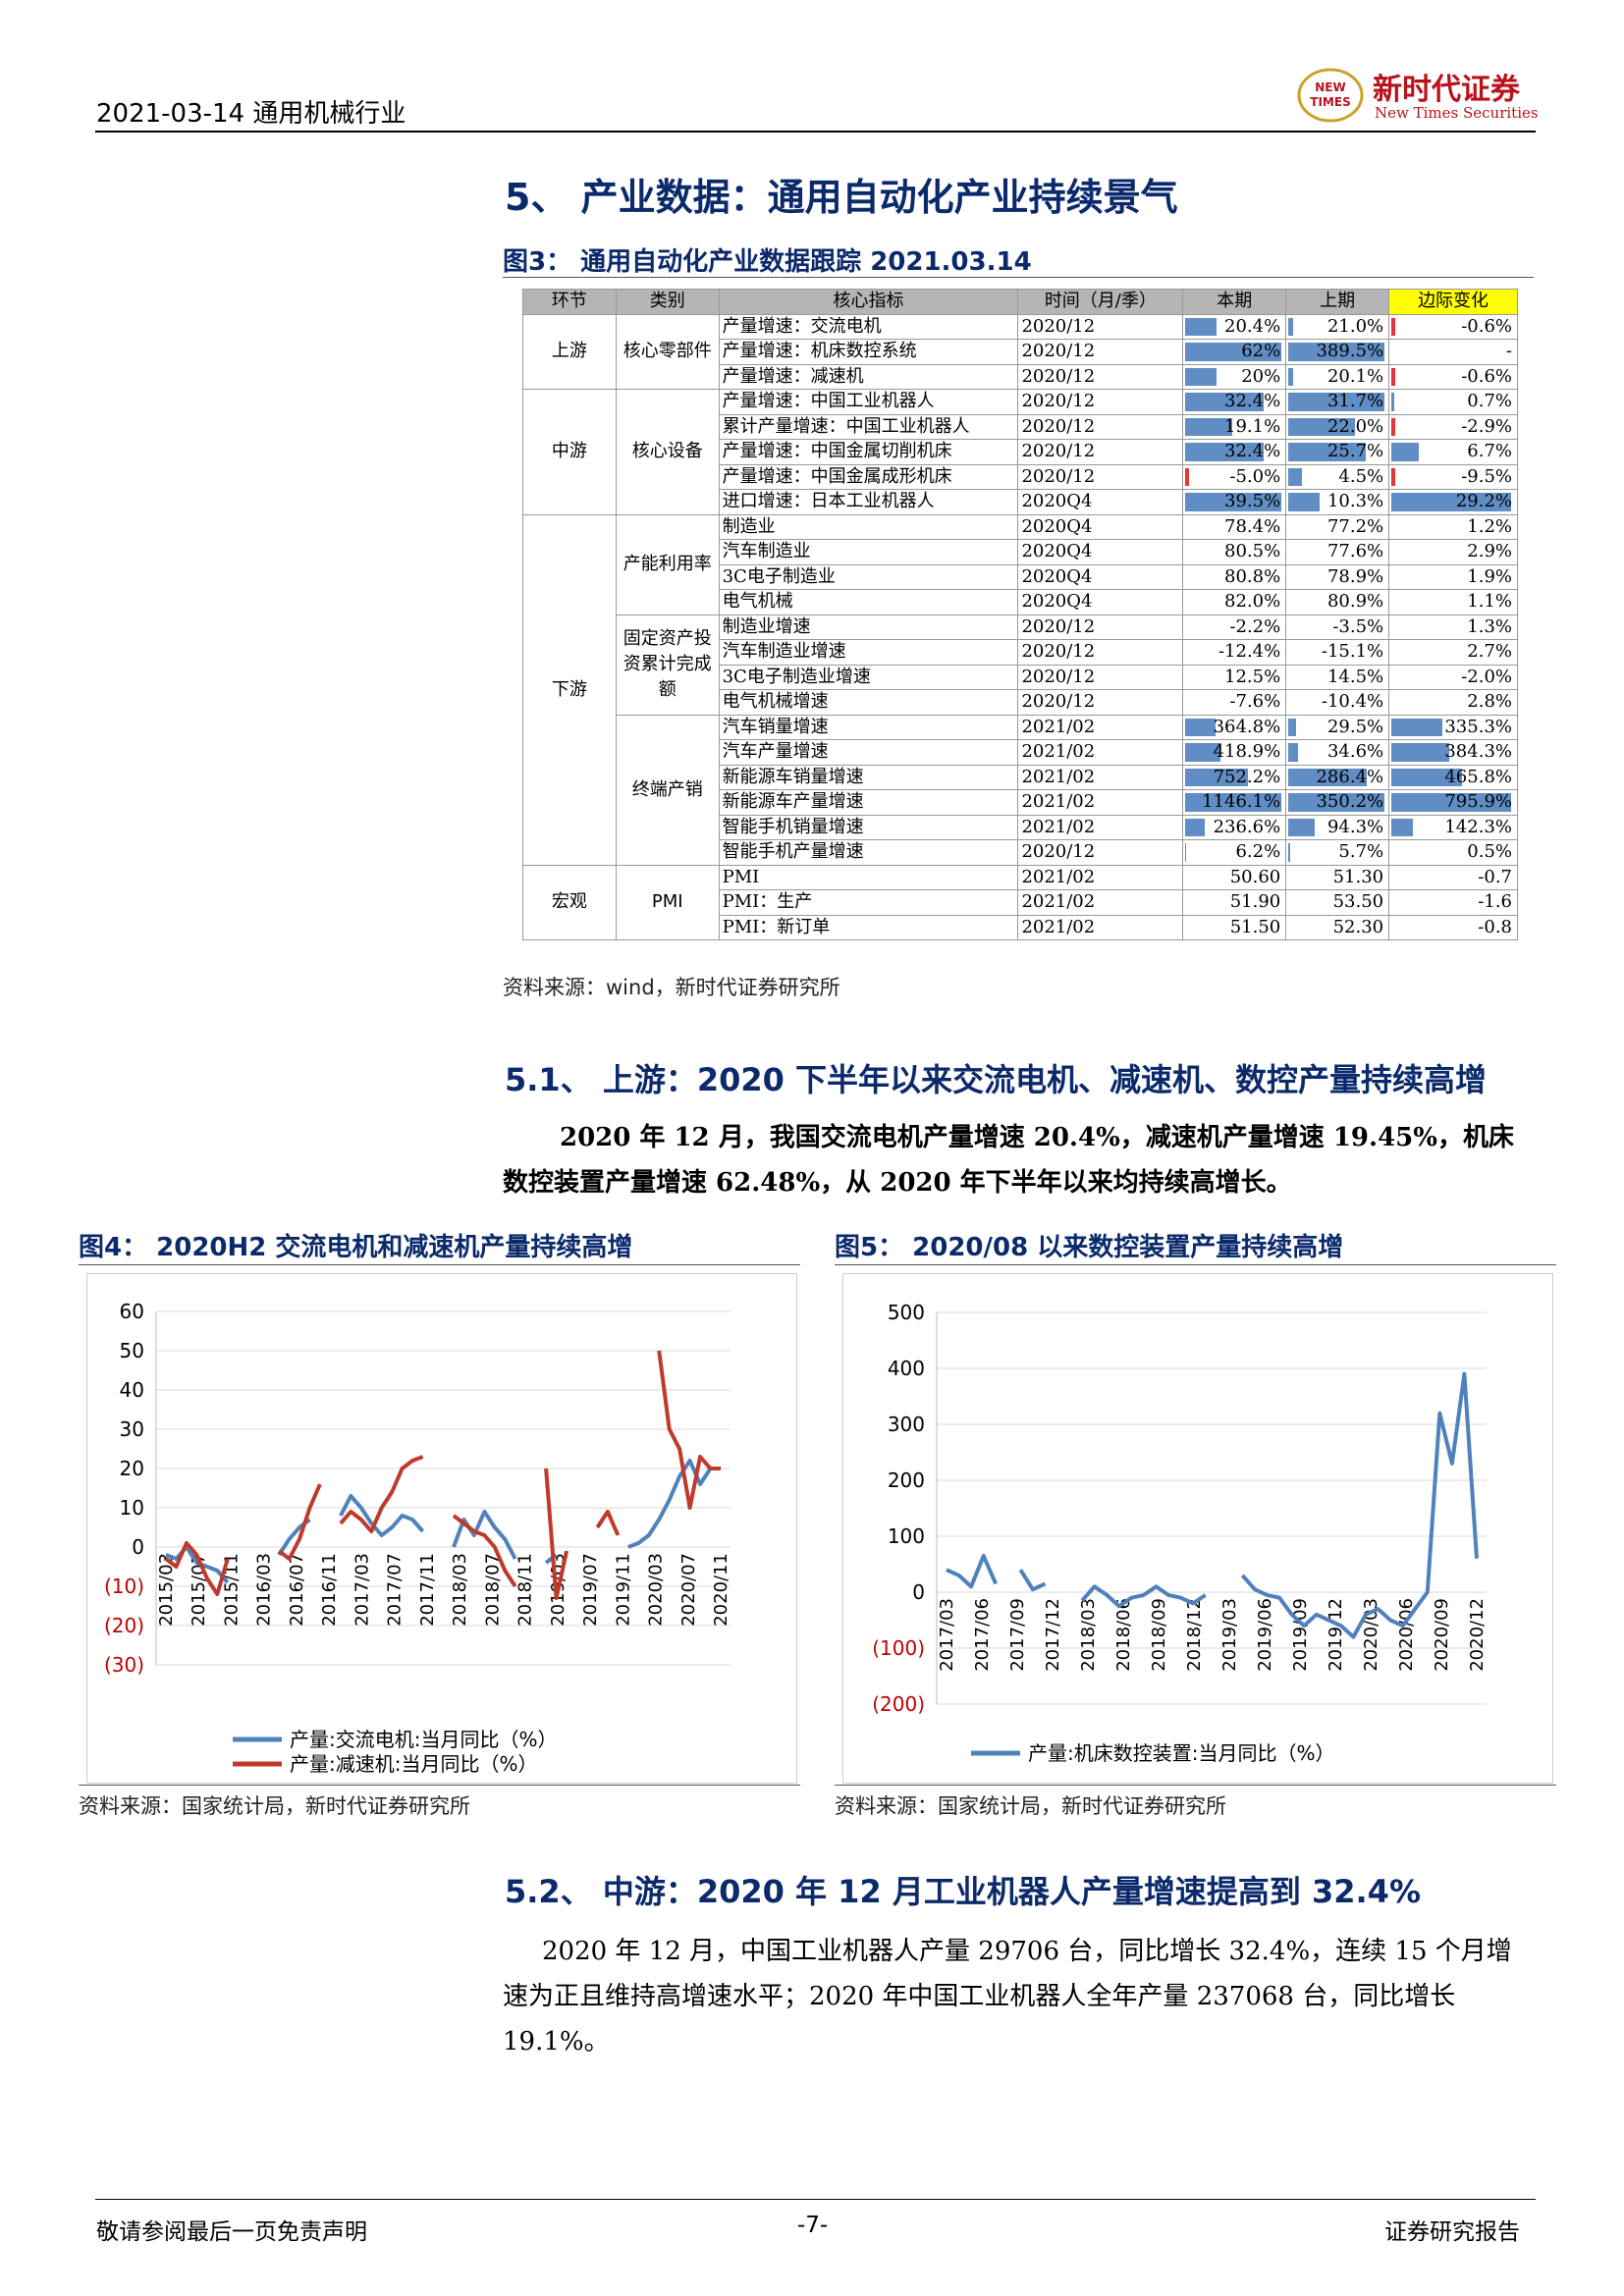 This screenshot has width=1624, height=2296. What do you see at coordinates (1453, 427) in the screenshot?
I see `cell-change: -2.9%` at bounding box center [1453, 427].